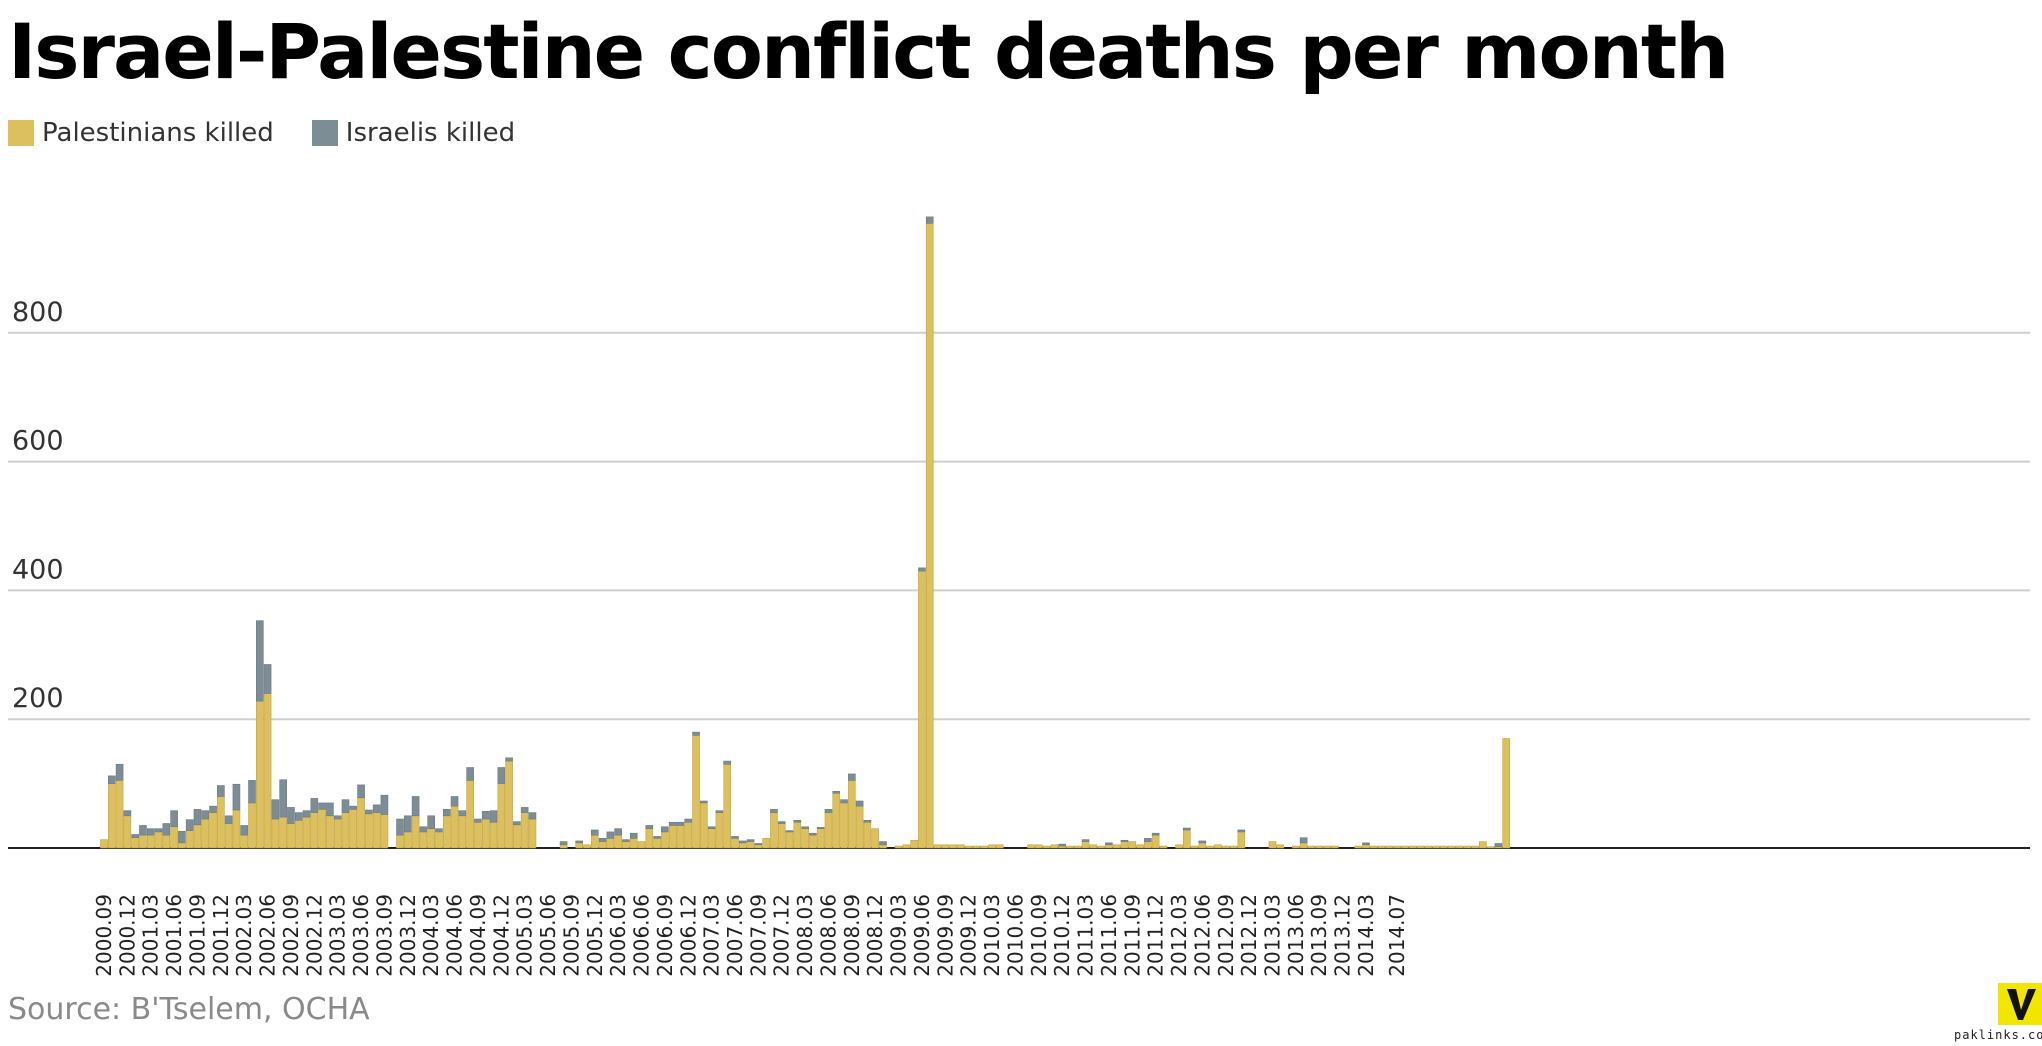 This screenshot has width=2042, height=1046. What do you see at coordinates (291, 935) in the screenshot?
I see `x-tick-label: 2002.09` at bounding box center [291, 935].